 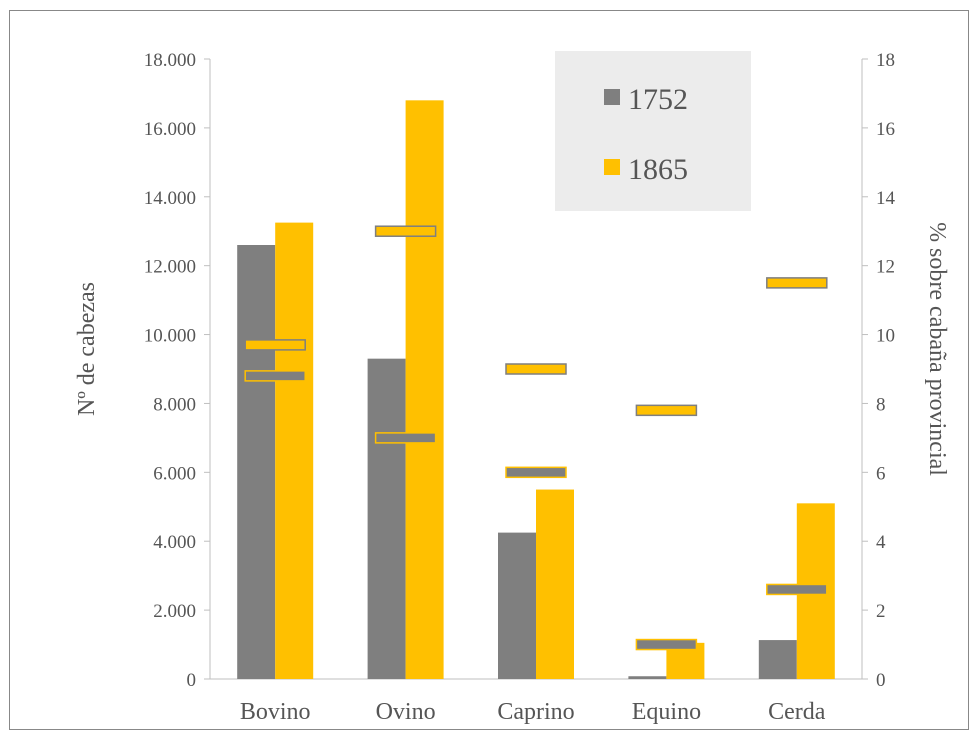 What do you see at coordinates (87, 349) in the screenshot?
I see `y-axis-left-title: Nº de cabezas` at bounding box center [87, 349].